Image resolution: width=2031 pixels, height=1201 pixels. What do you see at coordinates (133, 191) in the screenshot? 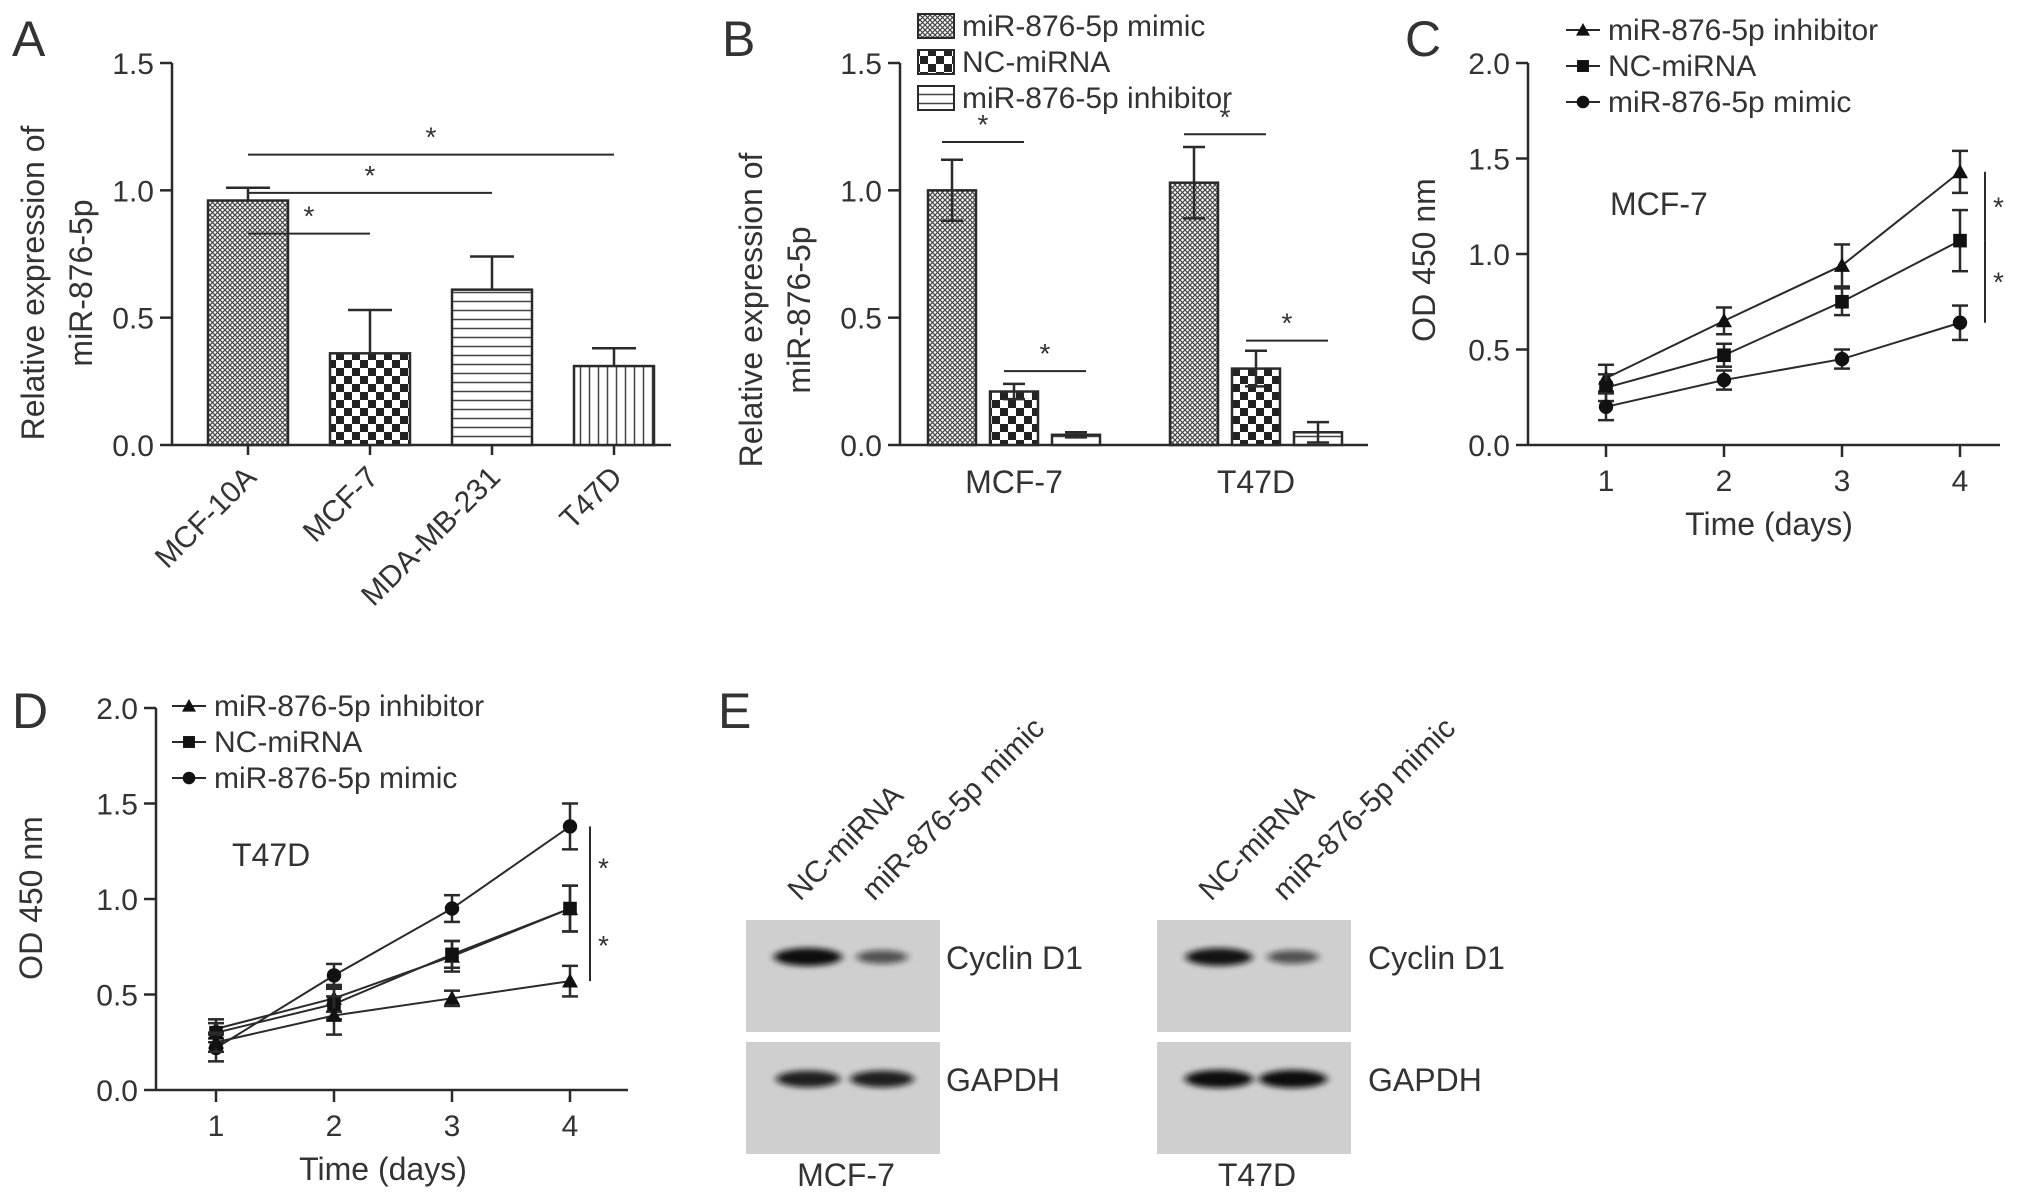
I see `panel-a-y-tick-label: 1.0` at bounding box center [133, 191].